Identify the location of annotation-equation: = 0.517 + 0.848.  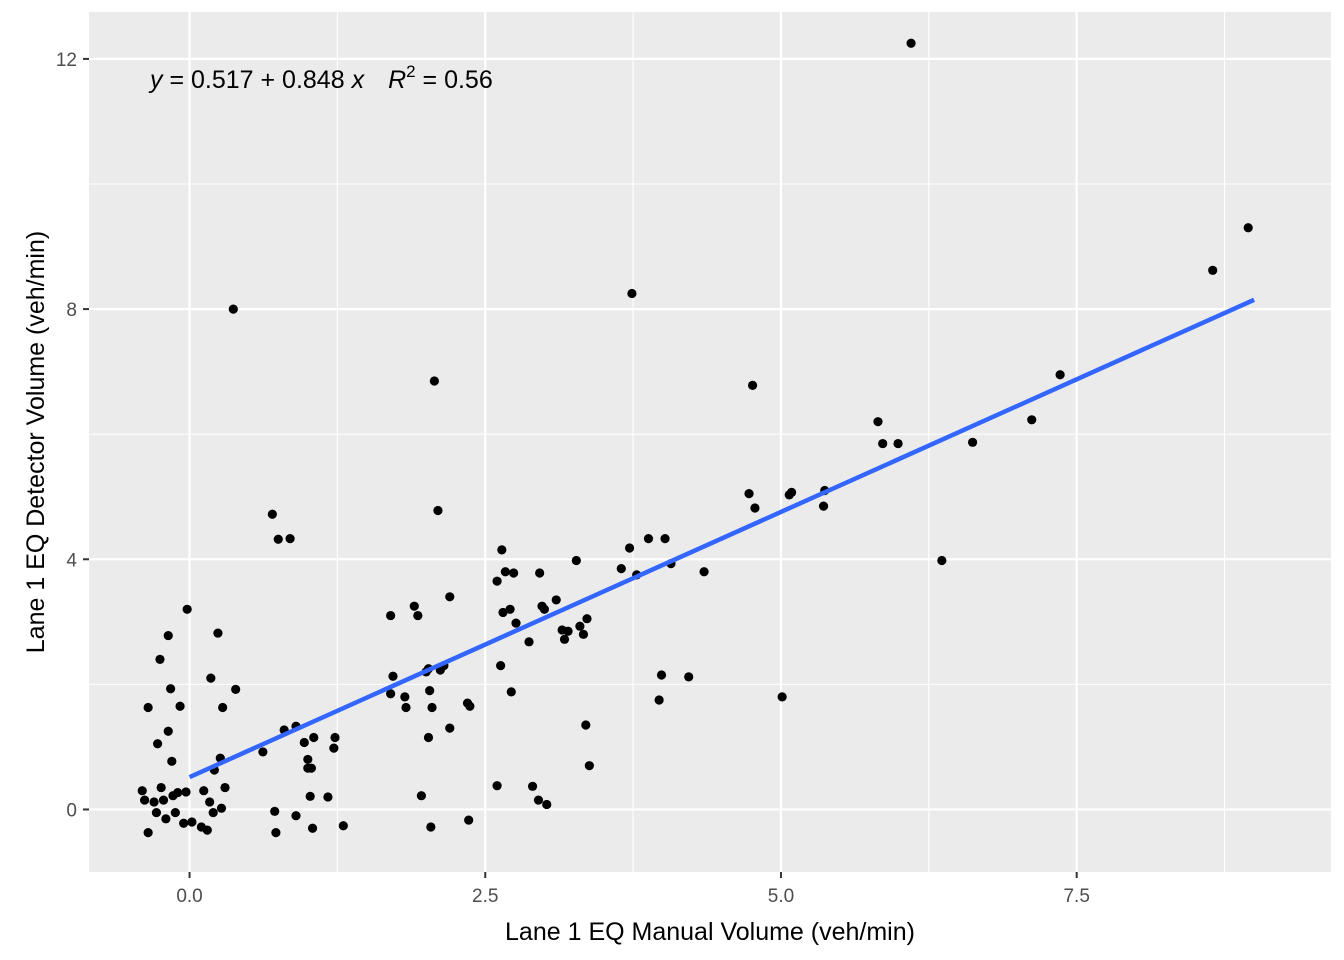
(257, 80).